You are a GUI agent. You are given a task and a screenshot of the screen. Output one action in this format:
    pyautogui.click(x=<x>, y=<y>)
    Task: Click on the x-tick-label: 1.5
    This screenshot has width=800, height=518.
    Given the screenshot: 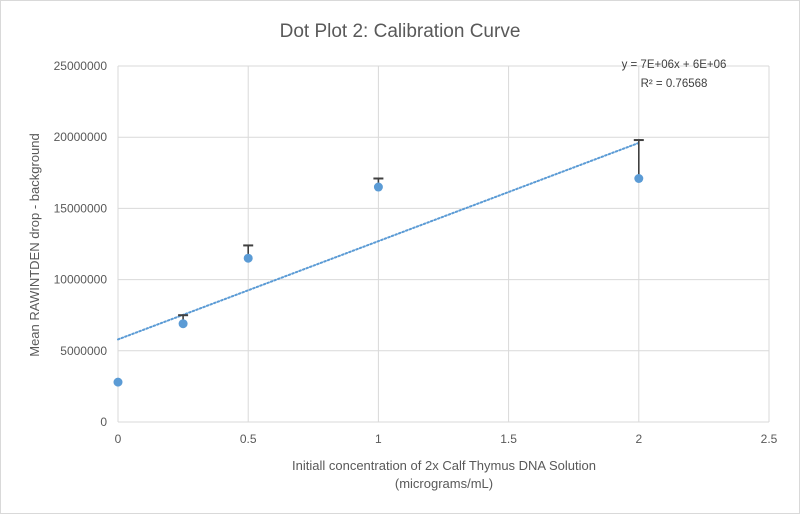 What is the action you would take?
    pyautogui.click(x=508, y=439)
    